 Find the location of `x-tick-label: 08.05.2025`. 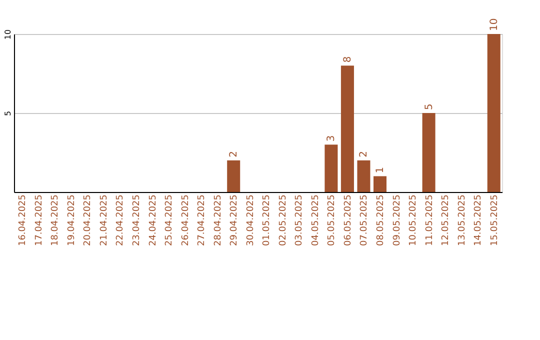

x-tick-label: 08.05.2025 is located at coordinates (381, 220).